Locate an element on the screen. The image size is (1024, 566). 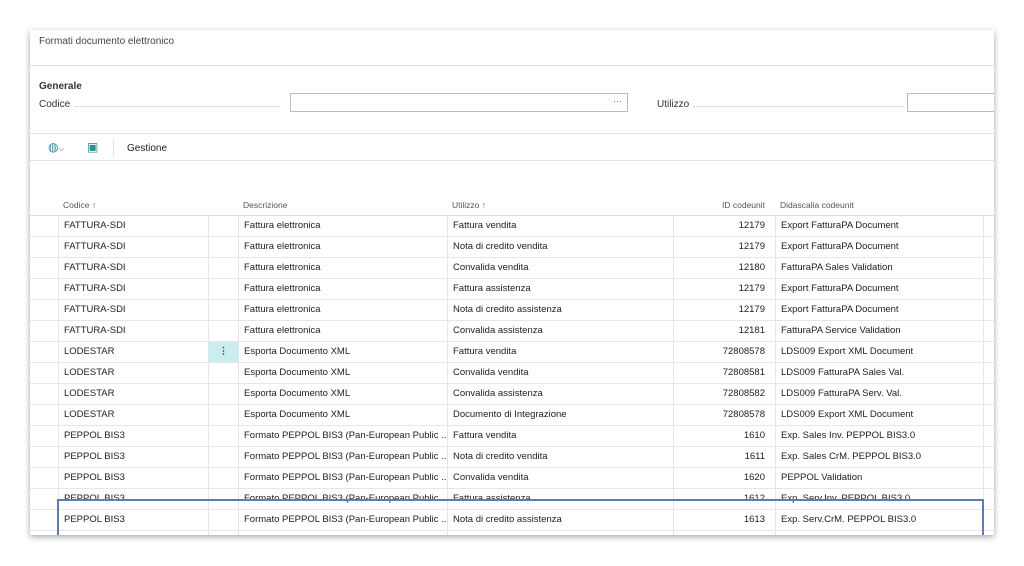
cell-codeunit-caption: LDS009 FatturaPA Sales Val. is located at coordinates (879, 373).